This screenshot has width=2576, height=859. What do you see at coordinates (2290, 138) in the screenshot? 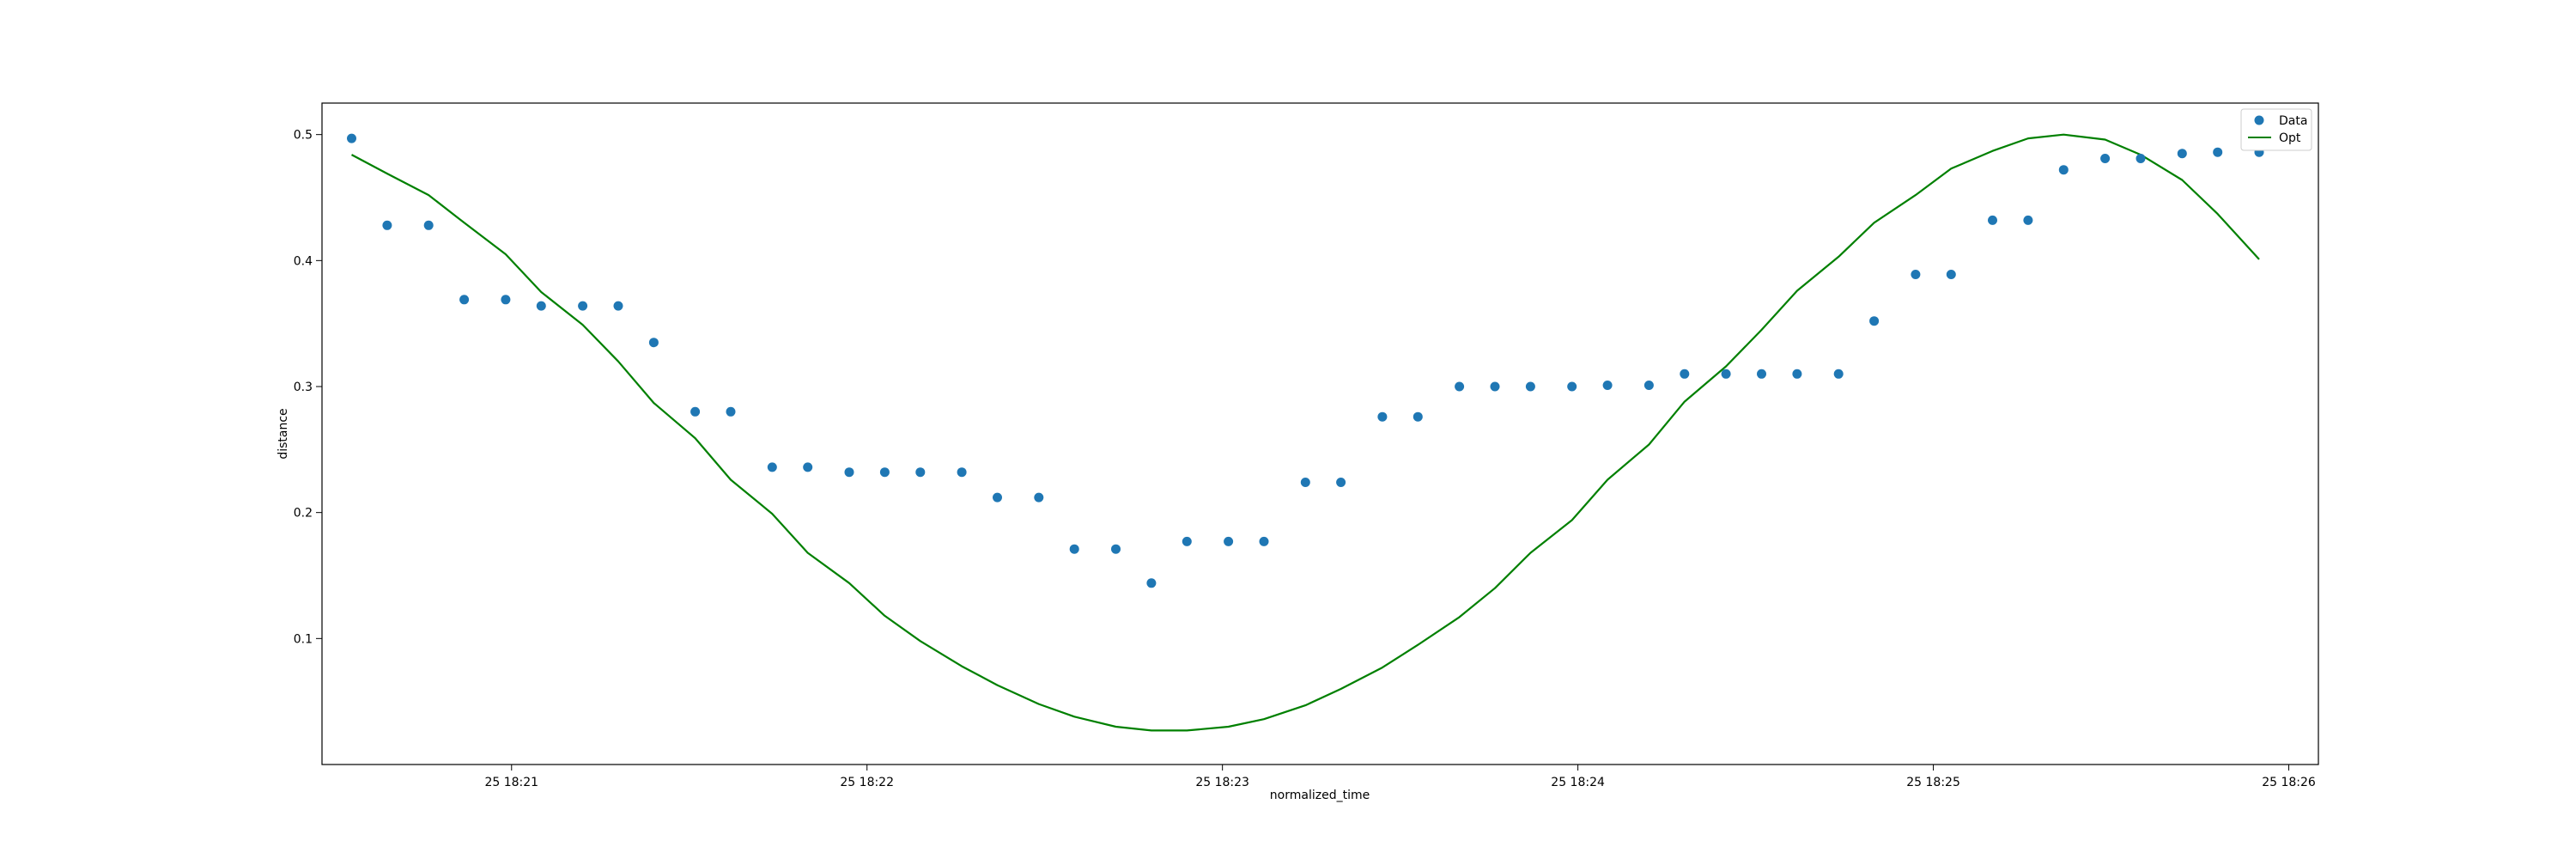
I see `legend-label-opt: Opt` at bounding box center [2290, 138].